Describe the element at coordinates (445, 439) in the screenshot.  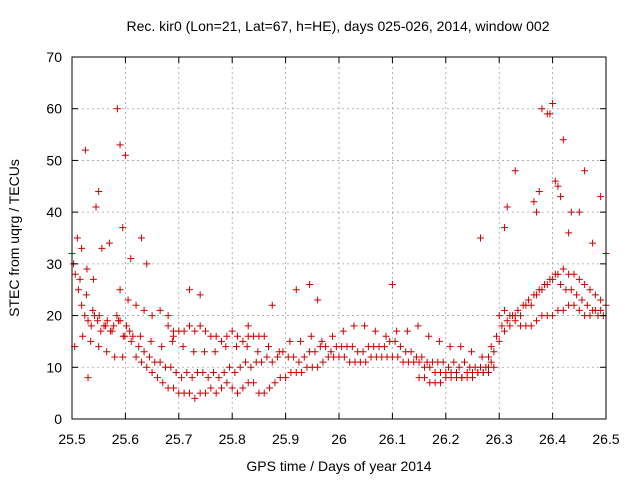
I see `x-tick-label: 26.2` at that location.